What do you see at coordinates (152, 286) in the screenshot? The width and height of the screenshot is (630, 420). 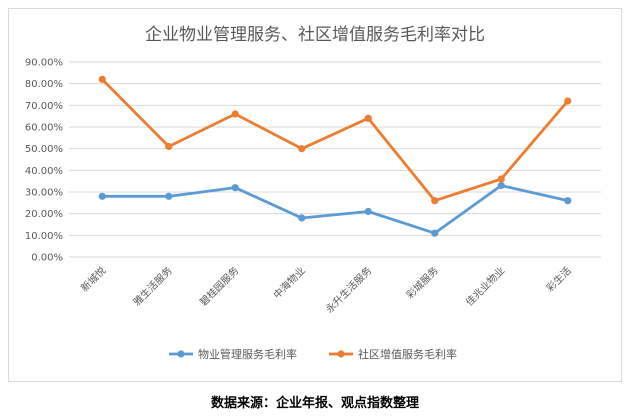 I see `x-tick-label: 雅生活服务` at bounding box center [152, 286].